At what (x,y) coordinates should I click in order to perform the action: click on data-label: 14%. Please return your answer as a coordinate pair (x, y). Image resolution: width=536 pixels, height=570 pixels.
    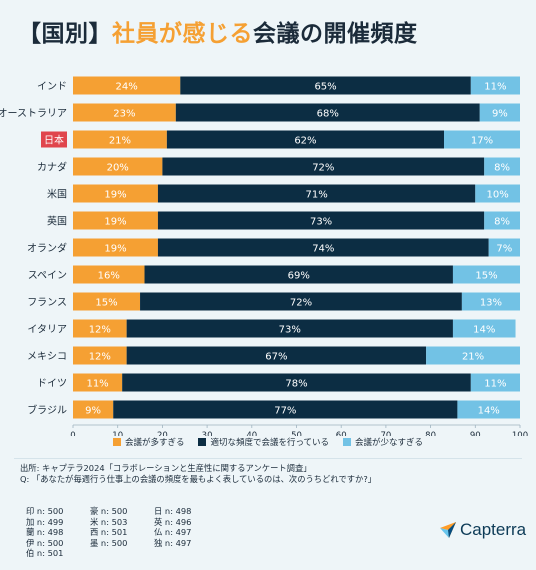
    Looking at the image, I should click on (489, 411).